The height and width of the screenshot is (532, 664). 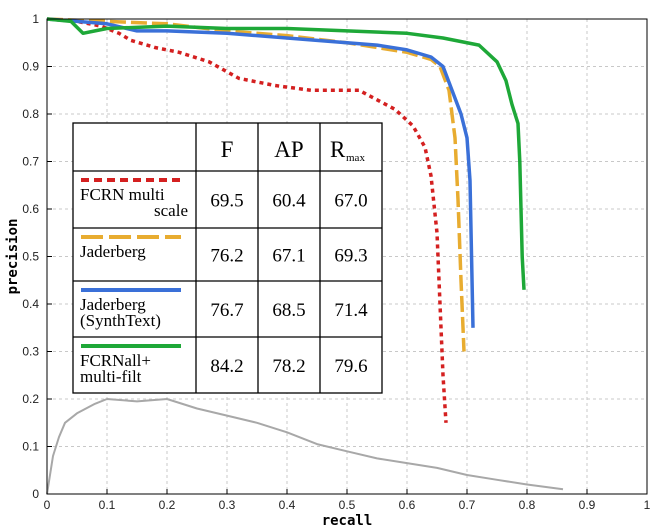 I want to click on tick-label-x: 0.3, so click(x=227, y=505).